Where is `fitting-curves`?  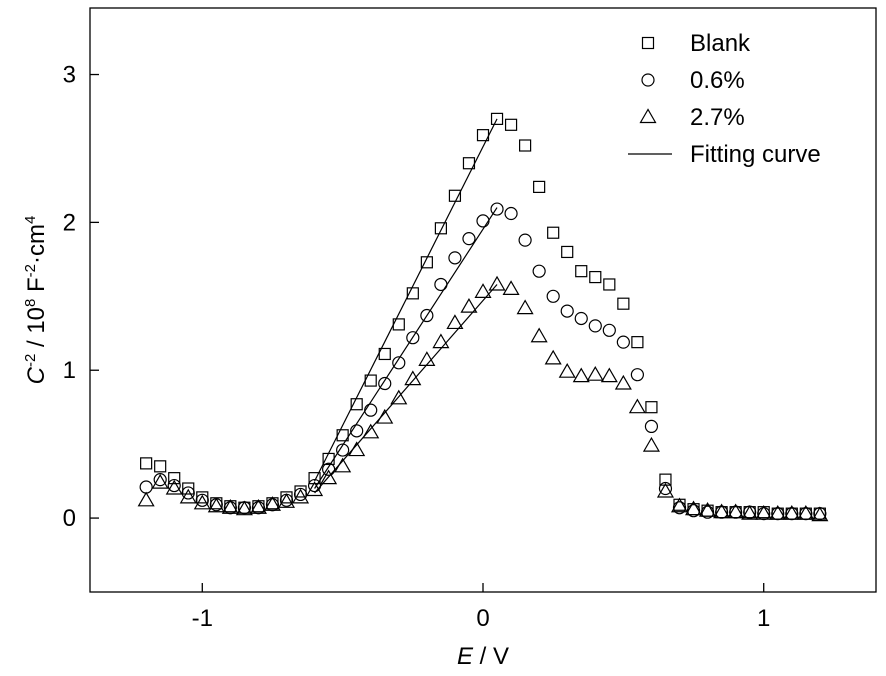 fitting-curves is located at coordinates (406, 306).